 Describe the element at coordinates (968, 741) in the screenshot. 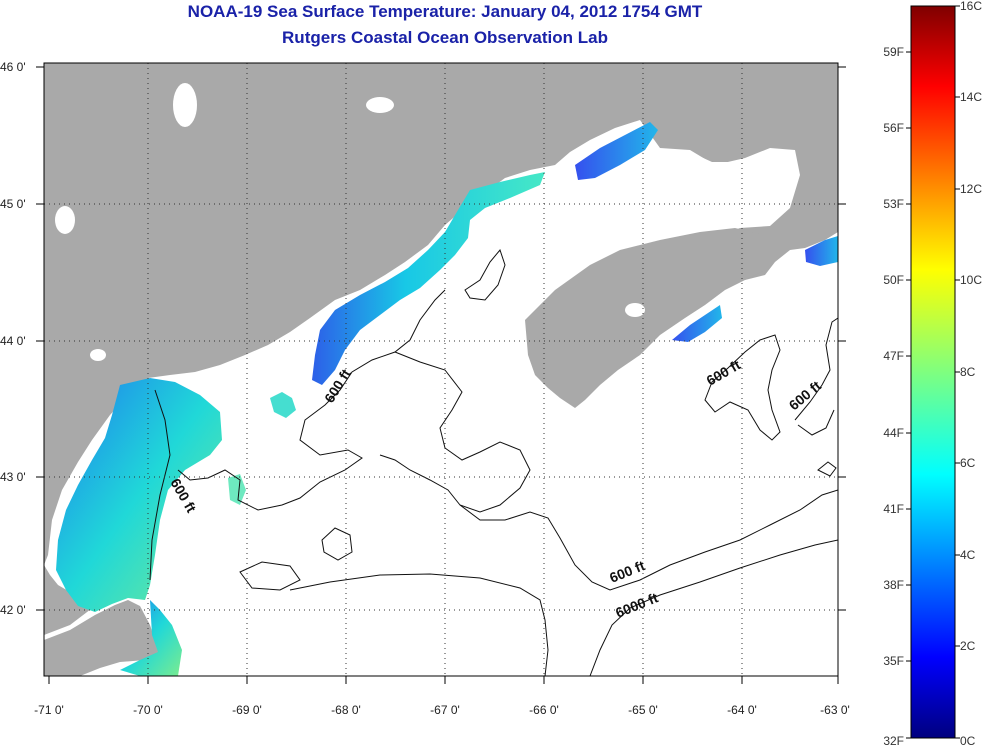

I see `cb-0c: 0C` at that location.